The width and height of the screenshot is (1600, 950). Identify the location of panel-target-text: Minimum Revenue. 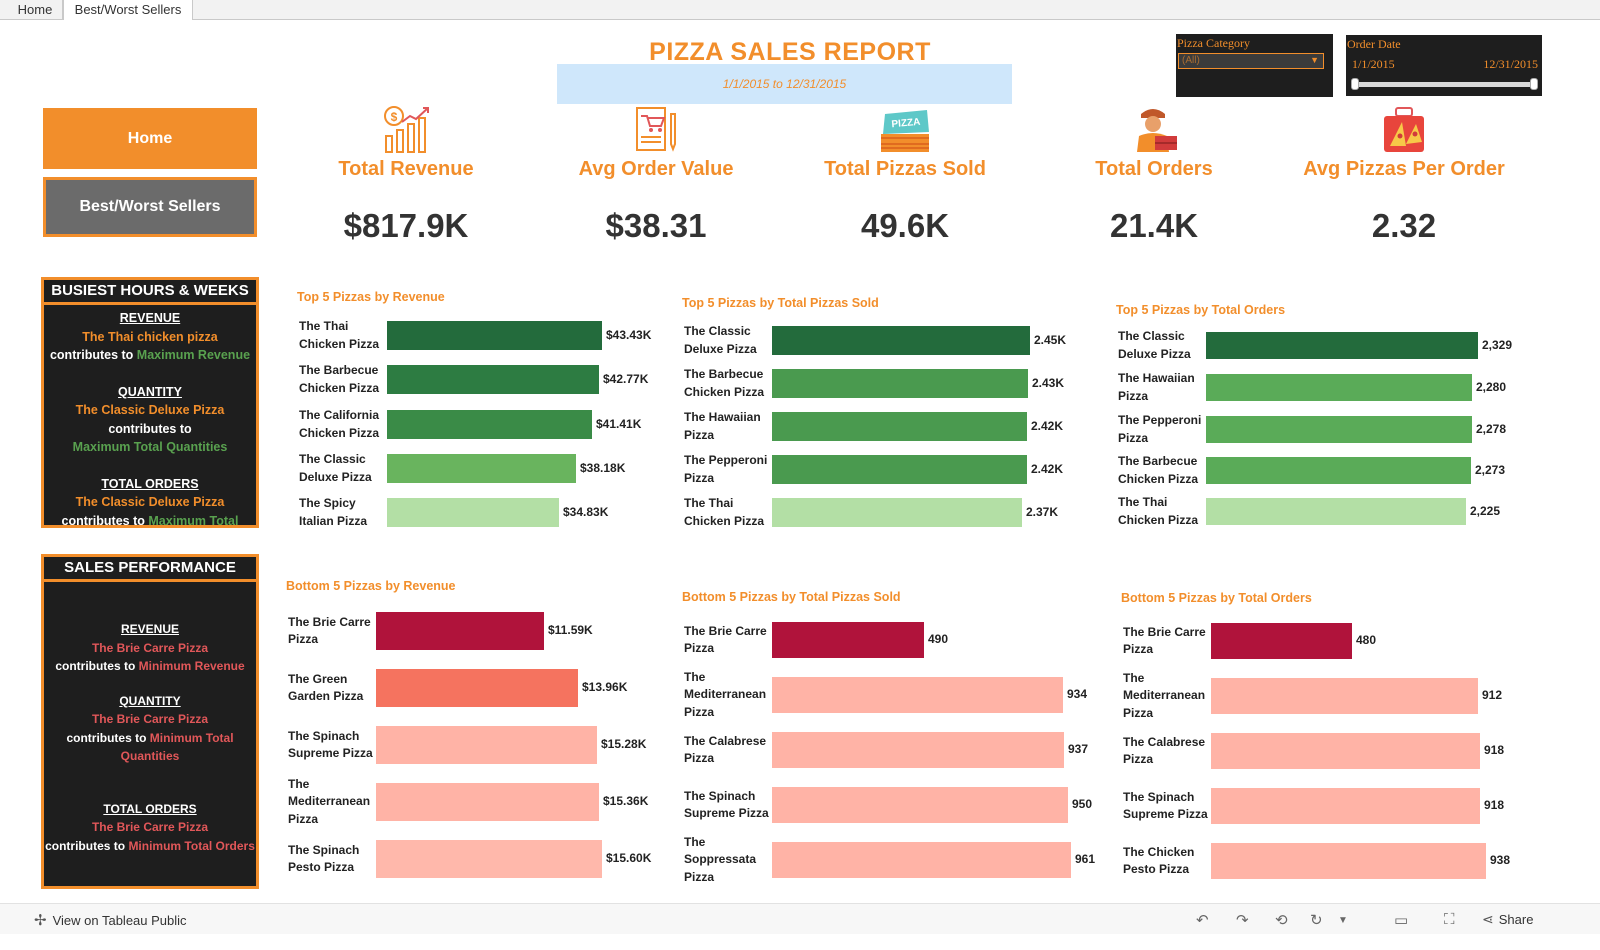
(191, 666).